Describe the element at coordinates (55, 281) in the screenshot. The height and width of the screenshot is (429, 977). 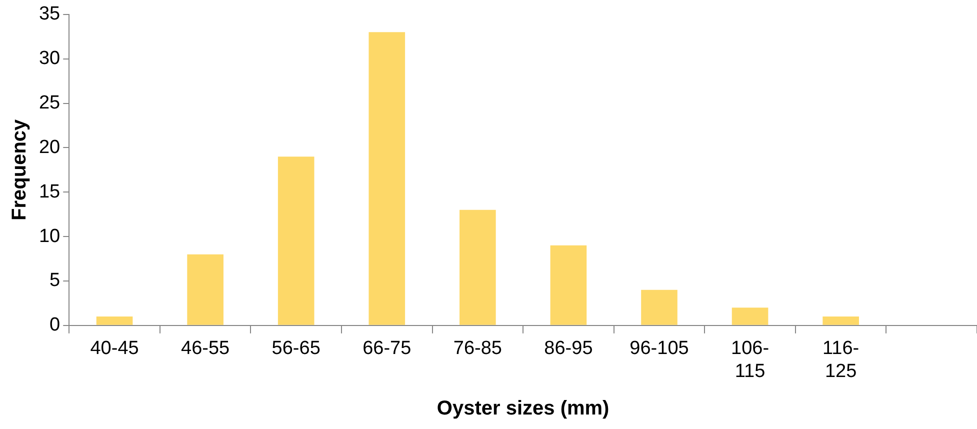
I see `y-tick-label: 5` at that location.